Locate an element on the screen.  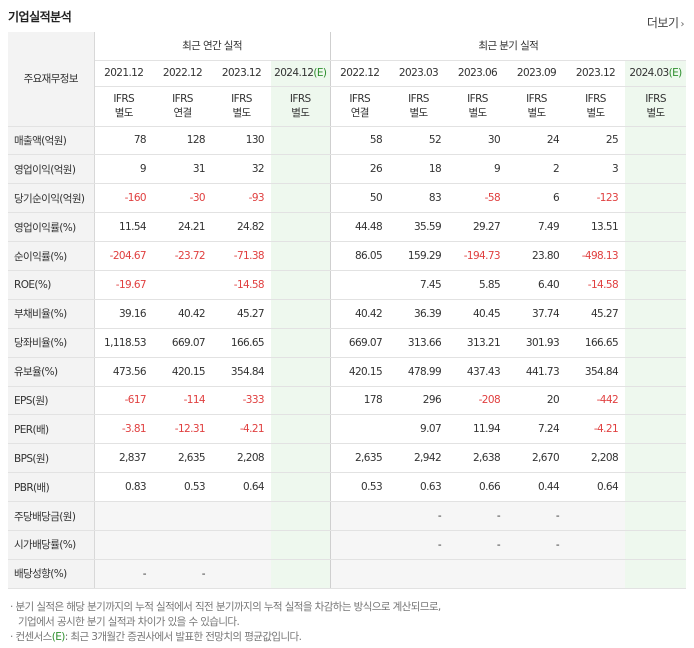
table-cell: 25 is located at coordinates (596, 140).